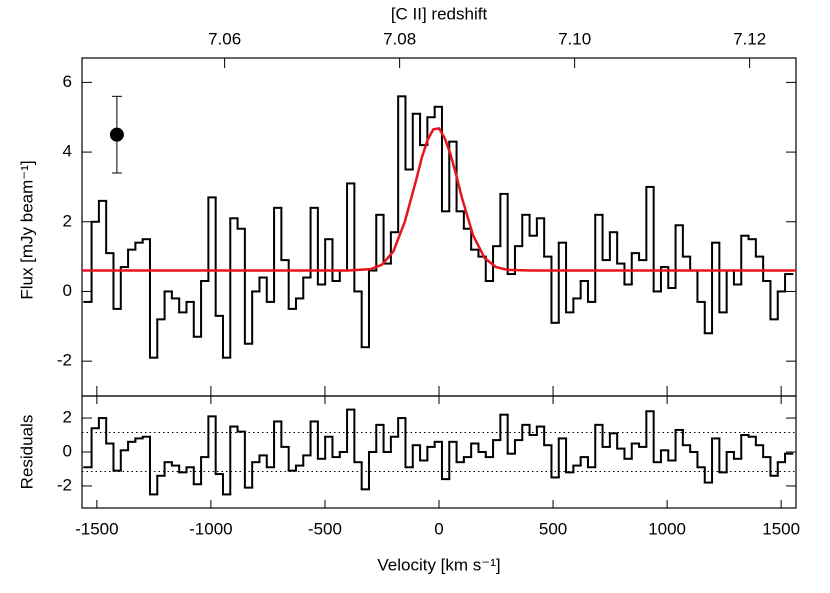 Image resolution: width=830 pixels, height=593 pixels. Describe the element at coordinates (224, 38) in the screenshot. I see `x2-tick-label: 7.06` at that location.